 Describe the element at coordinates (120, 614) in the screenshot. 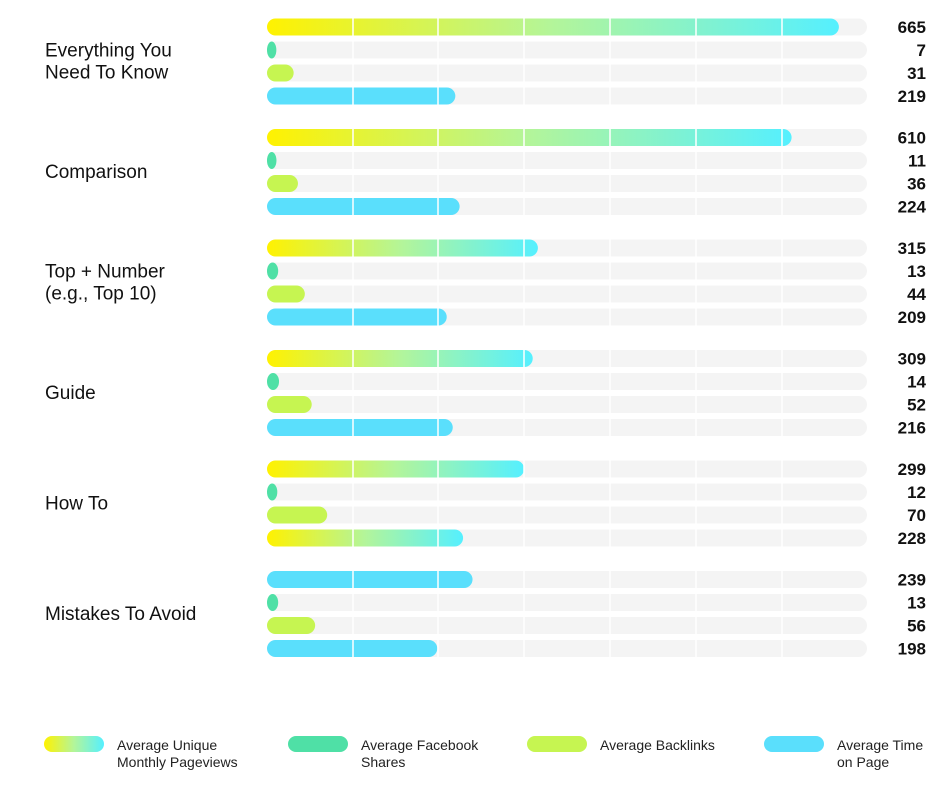

I see `category-label: Mistakes To Avoid` at that location.